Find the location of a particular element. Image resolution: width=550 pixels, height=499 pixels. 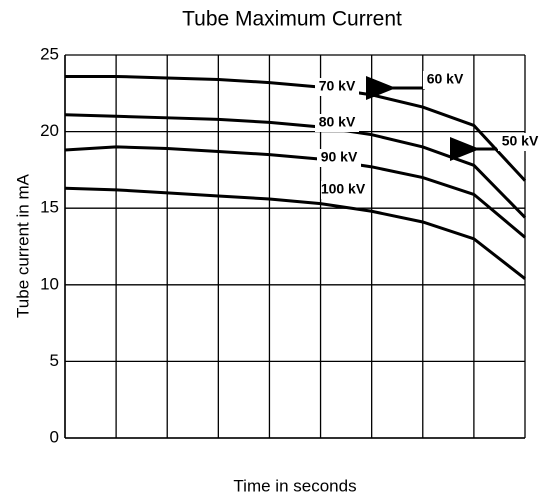

series-label: 80 kV is located at coordinates (337, 122).